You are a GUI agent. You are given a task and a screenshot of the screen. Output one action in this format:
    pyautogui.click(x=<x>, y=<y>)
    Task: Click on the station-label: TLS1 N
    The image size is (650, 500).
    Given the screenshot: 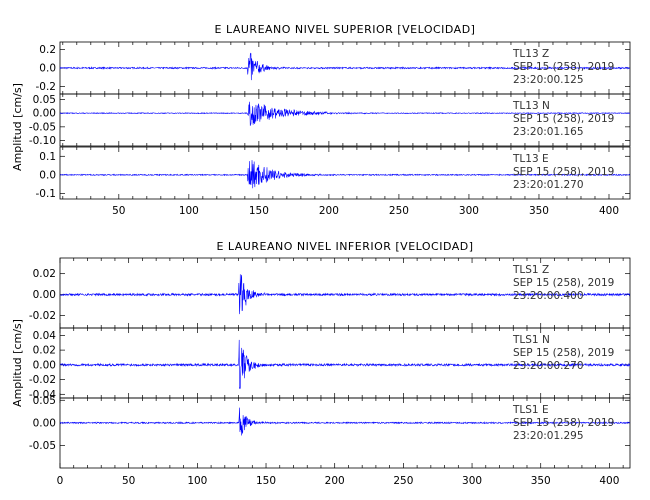 What is the action you would take?
    pyautogui.click(x=531, y=340)
    